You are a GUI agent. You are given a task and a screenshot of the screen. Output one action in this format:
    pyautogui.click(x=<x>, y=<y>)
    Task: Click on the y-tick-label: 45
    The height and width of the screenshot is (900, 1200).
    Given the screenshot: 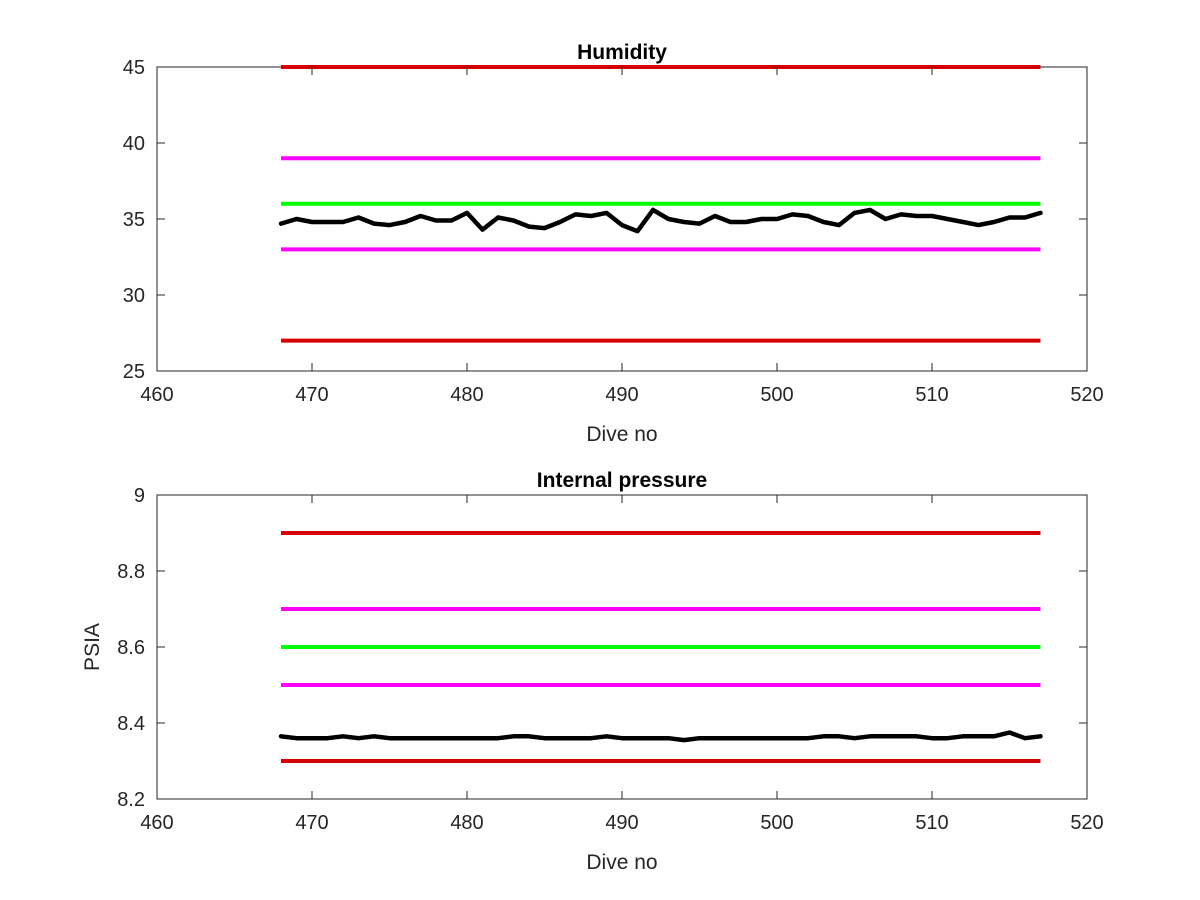 What is the action you would take?
    pyautogui.click(x=134, y=68)
    